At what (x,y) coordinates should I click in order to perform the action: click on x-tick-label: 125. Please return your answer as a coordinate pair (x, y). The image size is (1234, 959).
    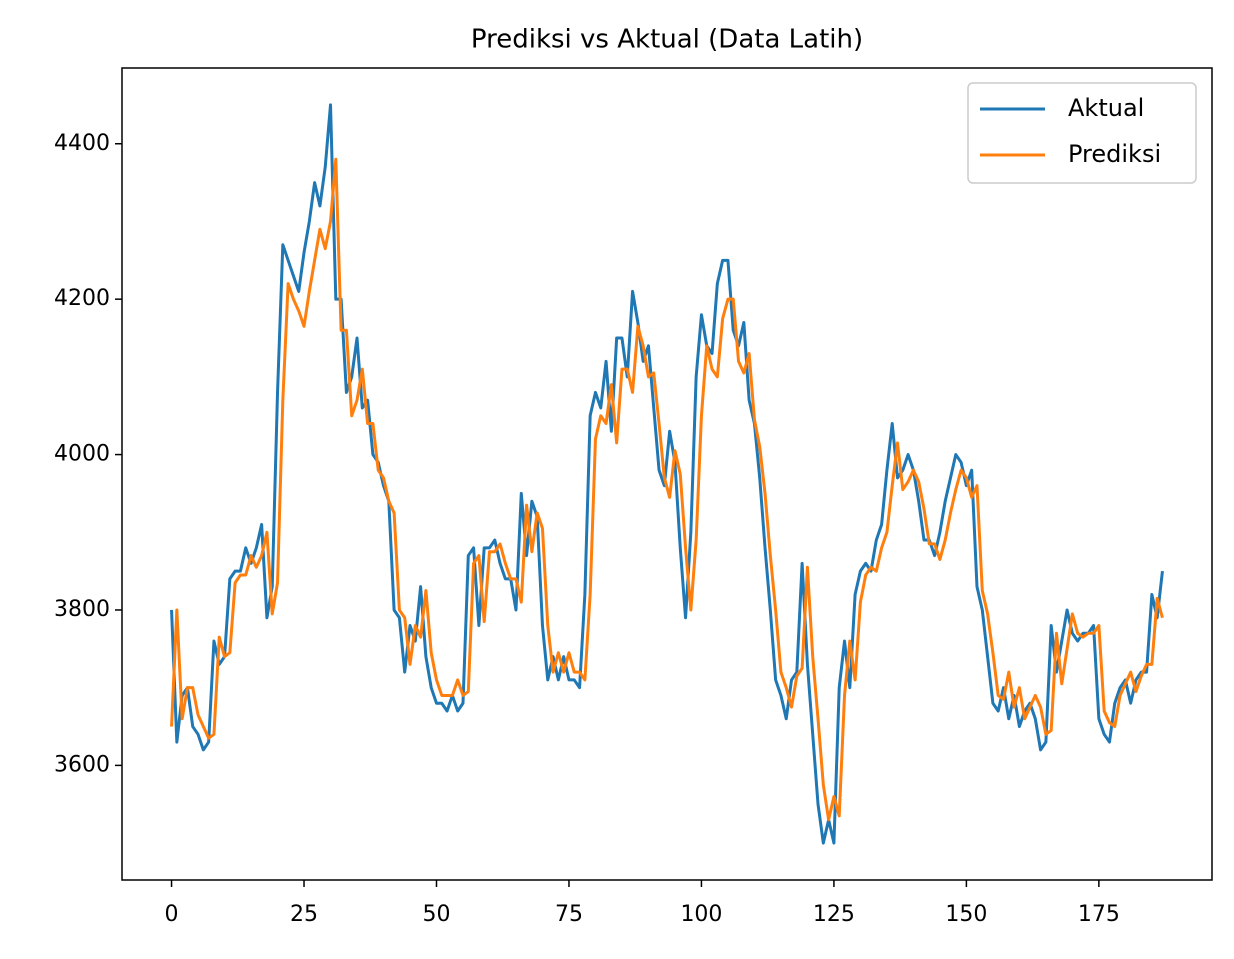
    Looking at the image, I should click on (834, 914).